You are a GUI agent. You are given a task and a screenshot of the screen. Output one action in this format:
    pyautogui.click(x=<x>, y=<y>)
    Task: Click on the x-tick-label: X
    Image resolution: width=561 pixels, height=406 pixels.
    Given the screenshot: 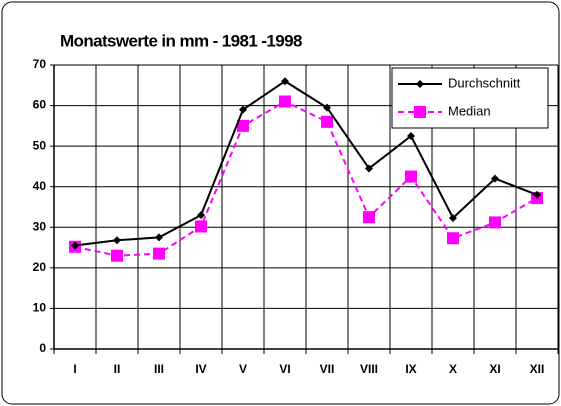 What is the action you would take?
    pyautogui.click(x=453, y=369)
    